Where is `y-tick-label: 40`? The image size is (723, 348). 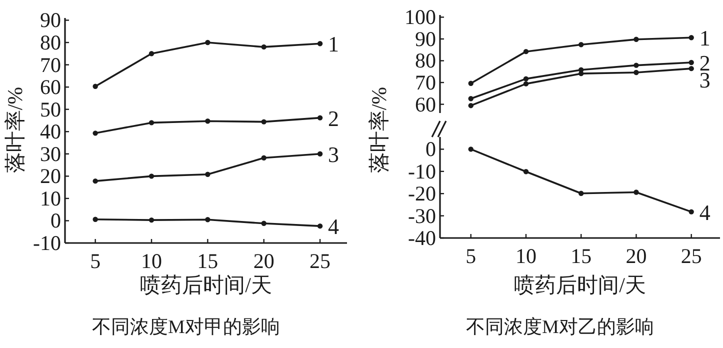
y-tick-label: 40 is located at coordinates (50, 132).